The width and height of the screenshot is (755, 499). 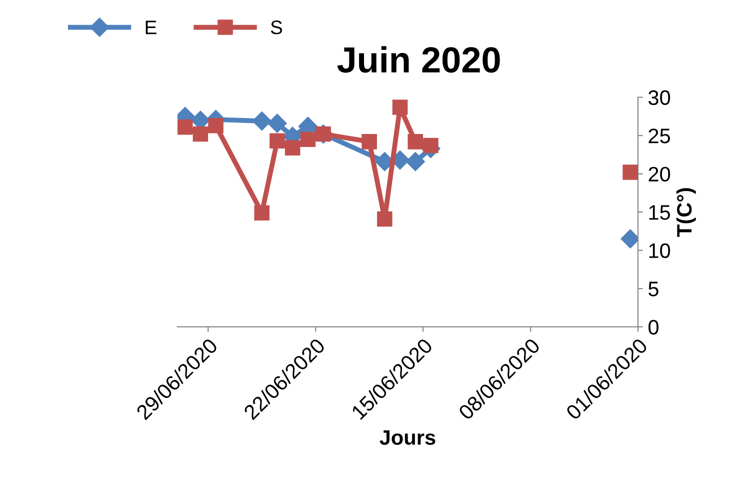 What do you see at coordinates (659, 98) in the screenshot?
I see `y-tick-label: 30` at bounding box center [659, 98].